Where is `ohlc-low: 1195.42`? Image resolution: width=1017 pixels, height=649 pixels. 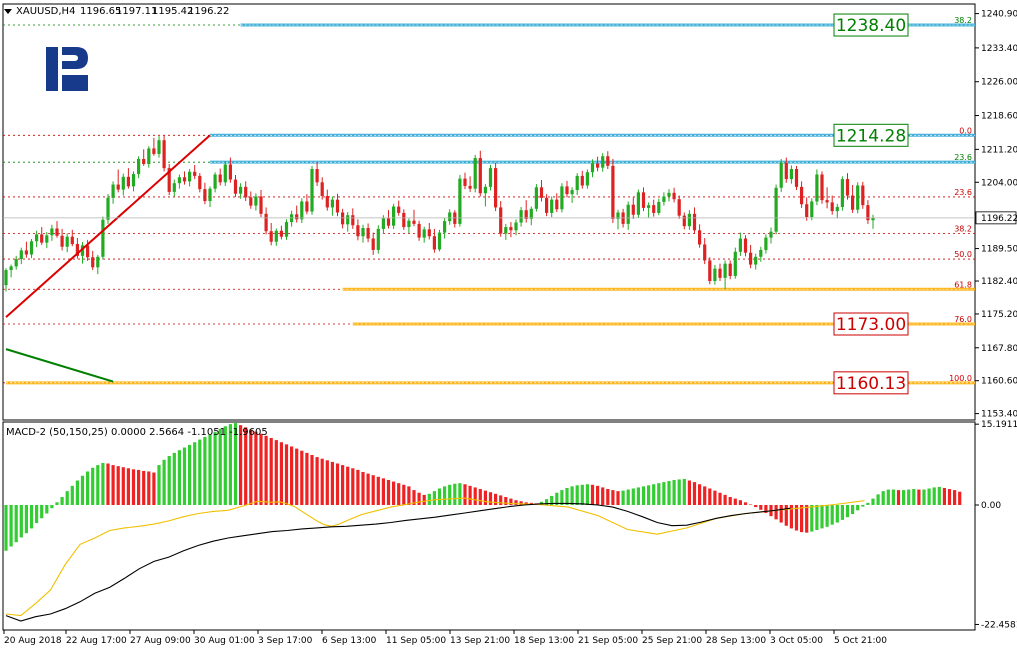
ohlc-low: 1195.42 is located at coordinates (172, 11).